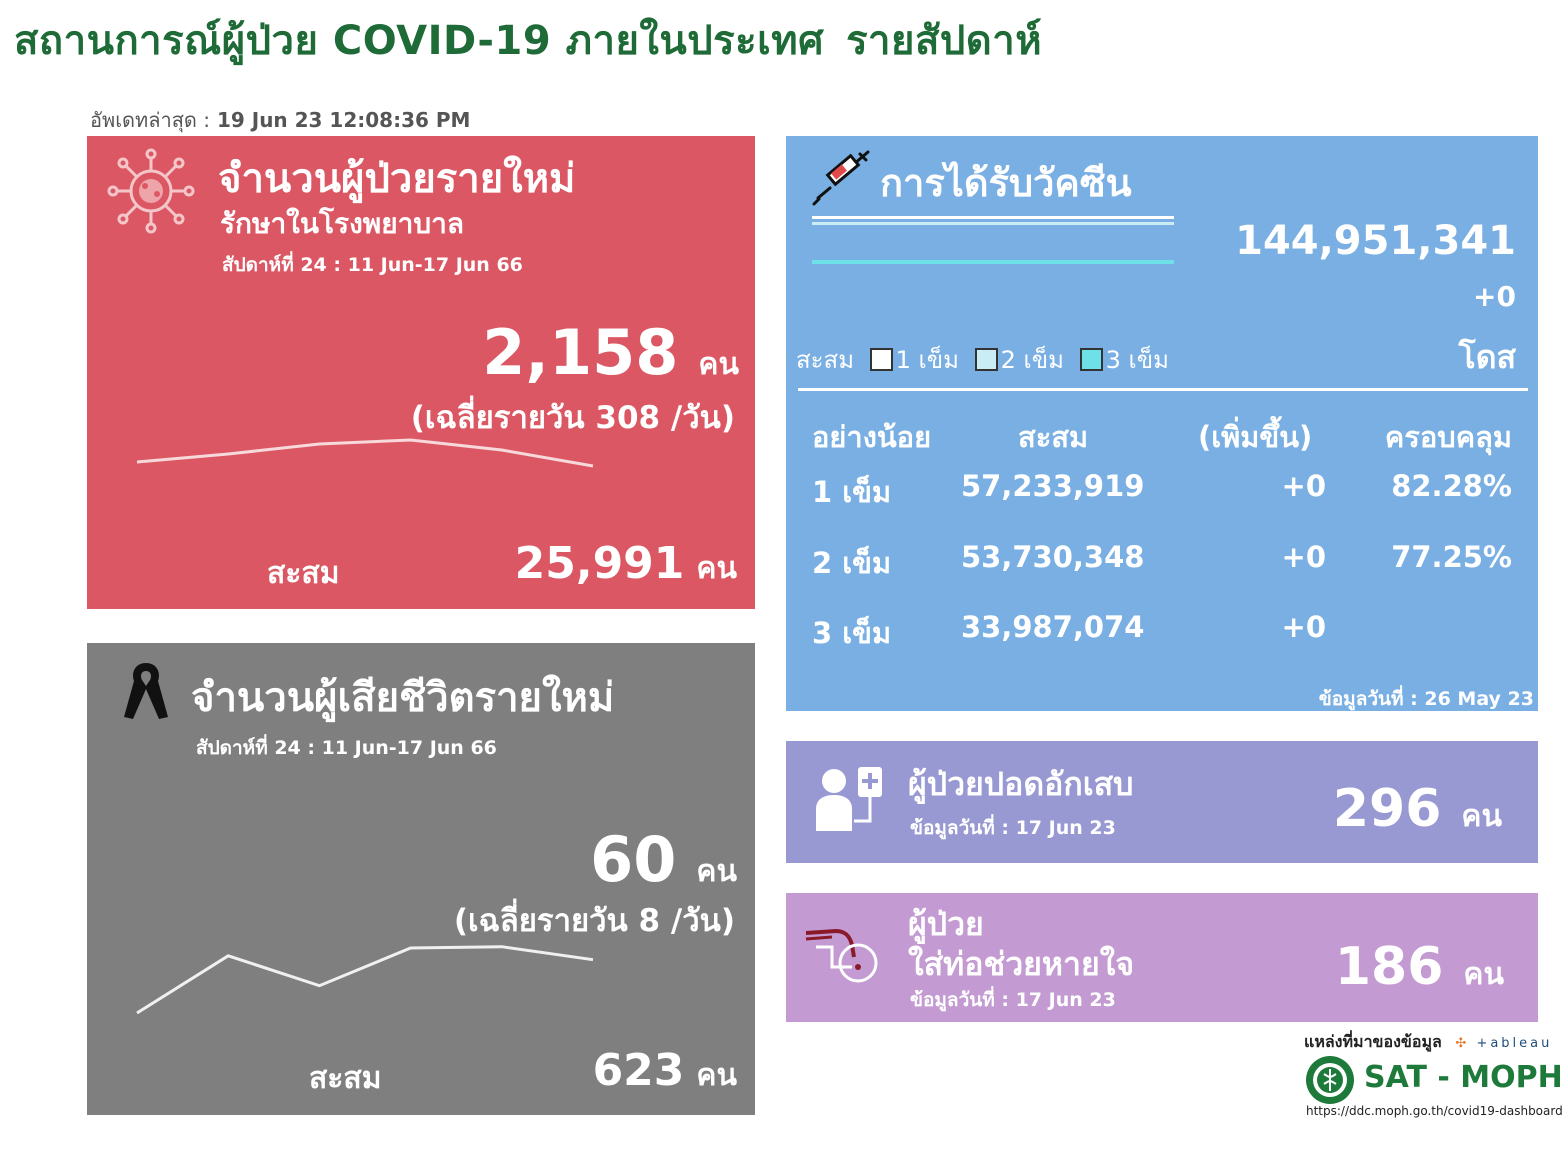 The image size is (1564, 1158). I want to click on pneumonia-data-date: ข้อมูลวันที่ : 17 Jun 23, so click(1013, 828).